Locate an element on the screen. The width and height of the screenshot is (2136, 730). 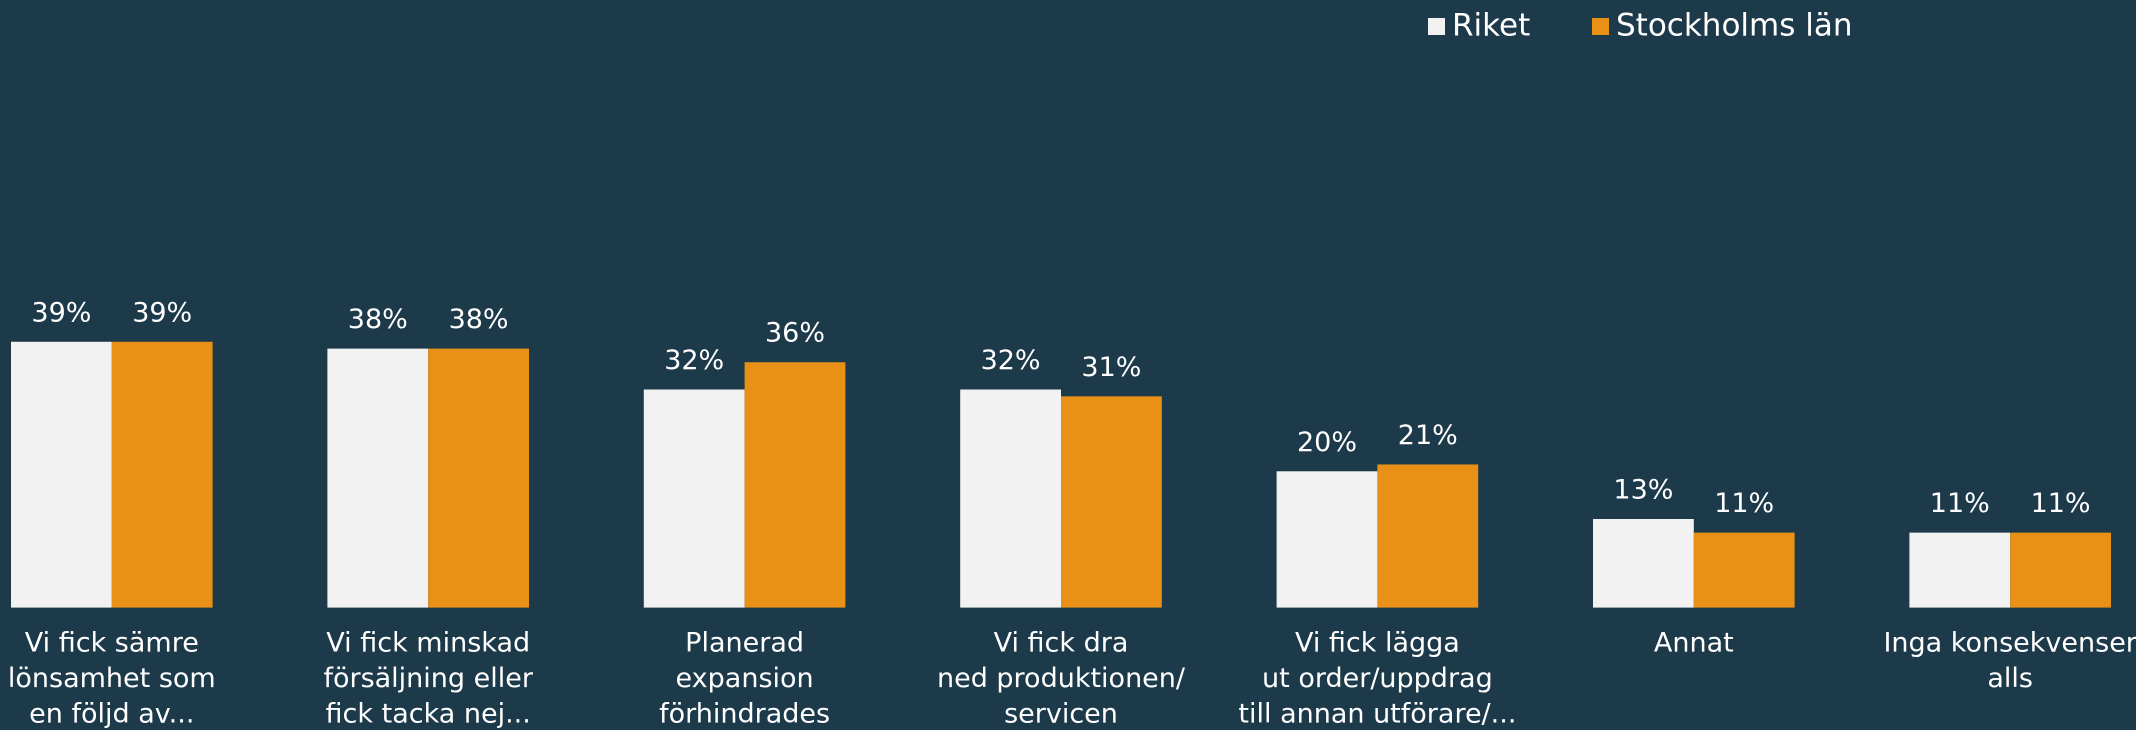
value-label: 36% is located at coordinates (795, 333).